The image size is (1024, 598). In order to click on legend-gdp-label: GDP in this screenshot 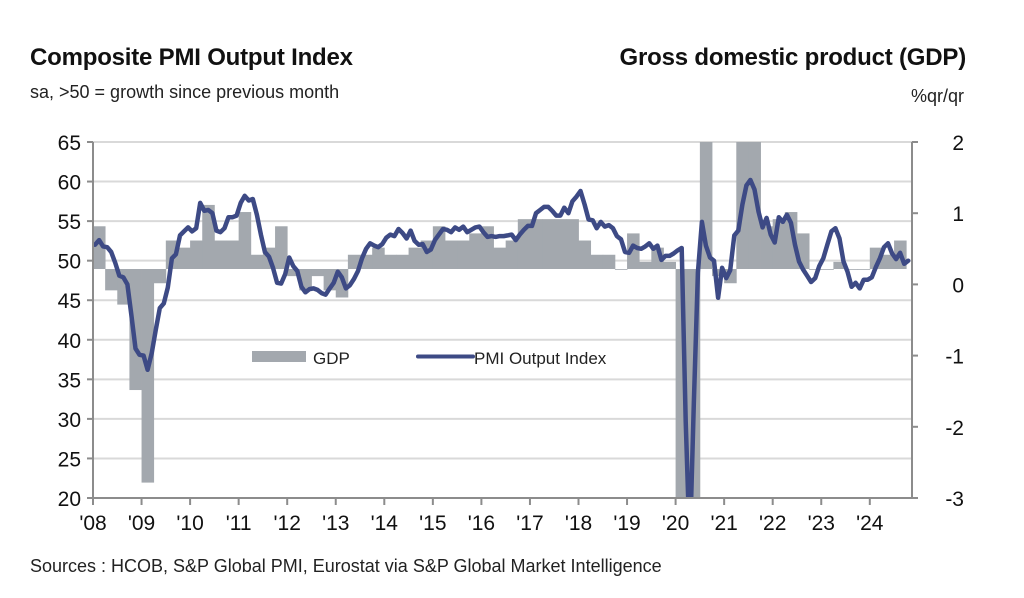, I will do `click(331, 358)`.